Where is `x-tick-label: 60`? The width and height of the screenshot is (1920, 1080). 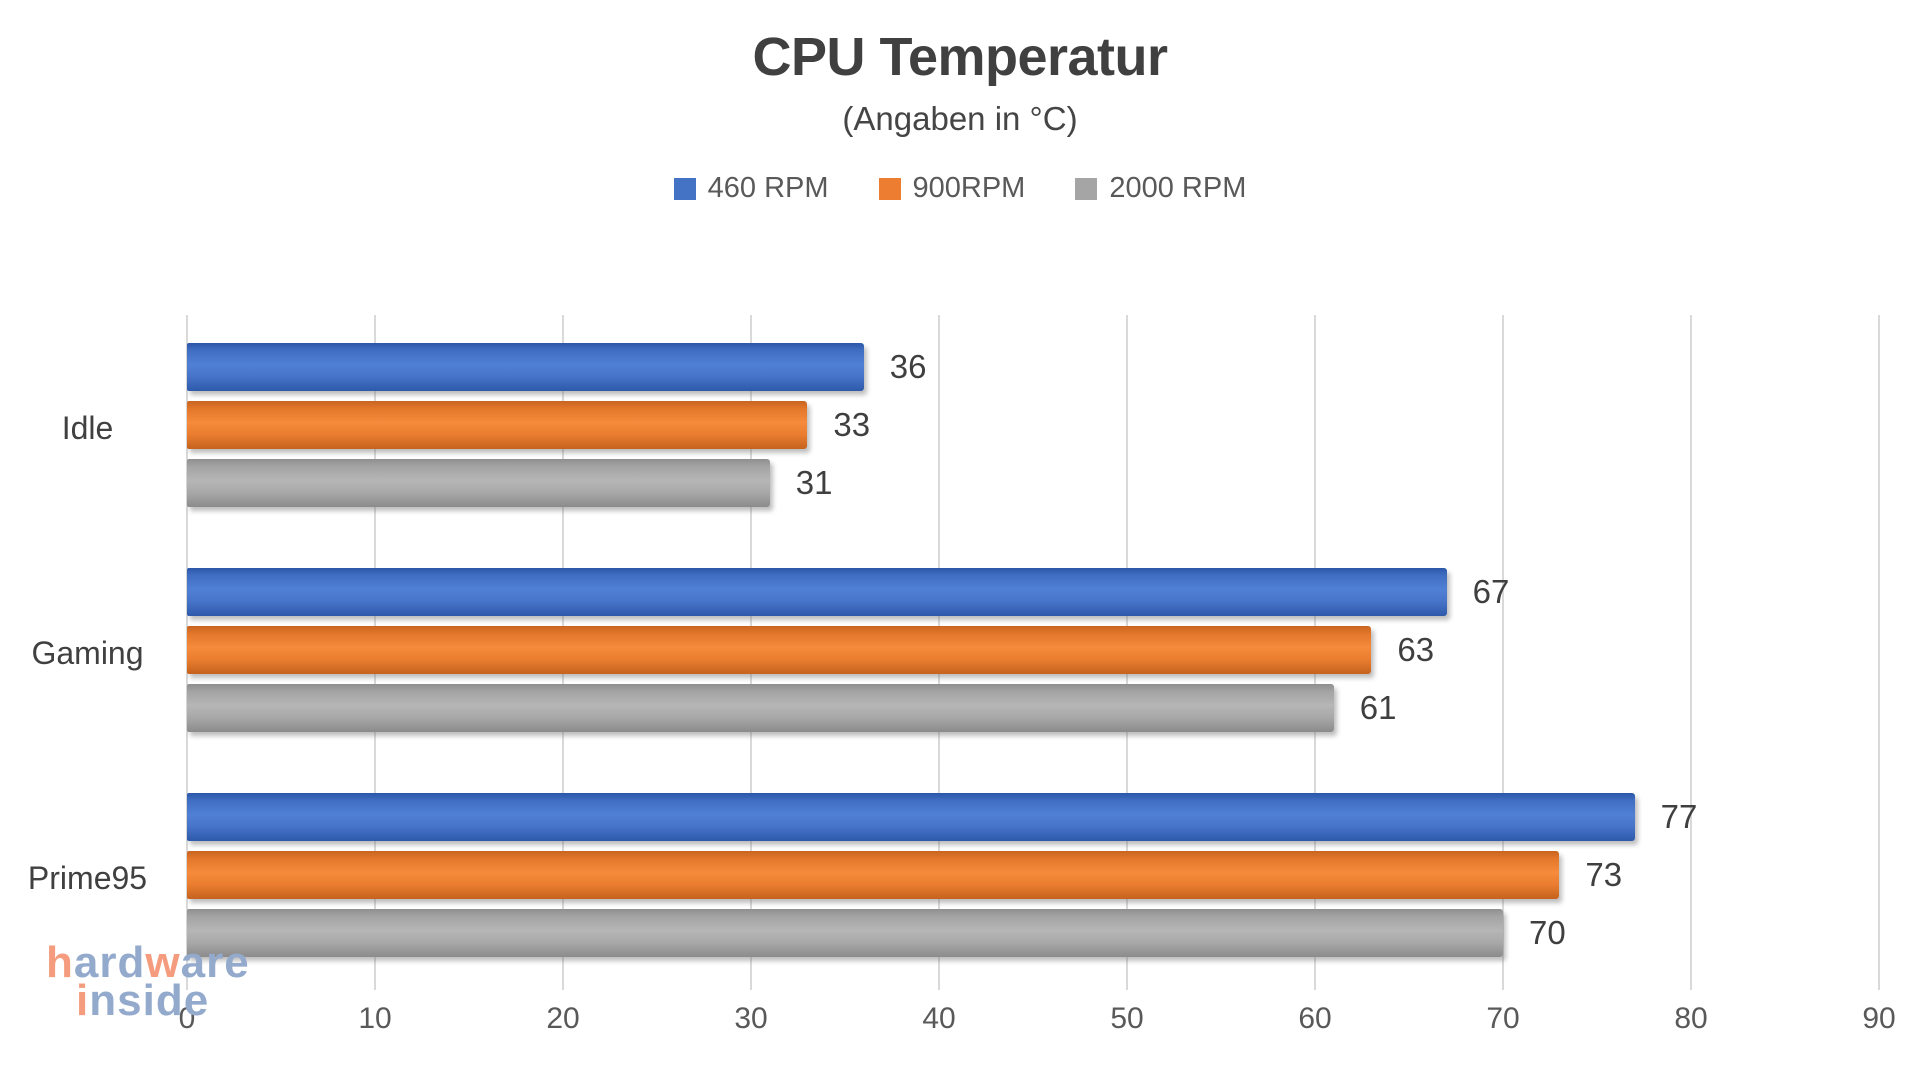
x-tick-label: 60 is located at coordinates (1315, 1018).